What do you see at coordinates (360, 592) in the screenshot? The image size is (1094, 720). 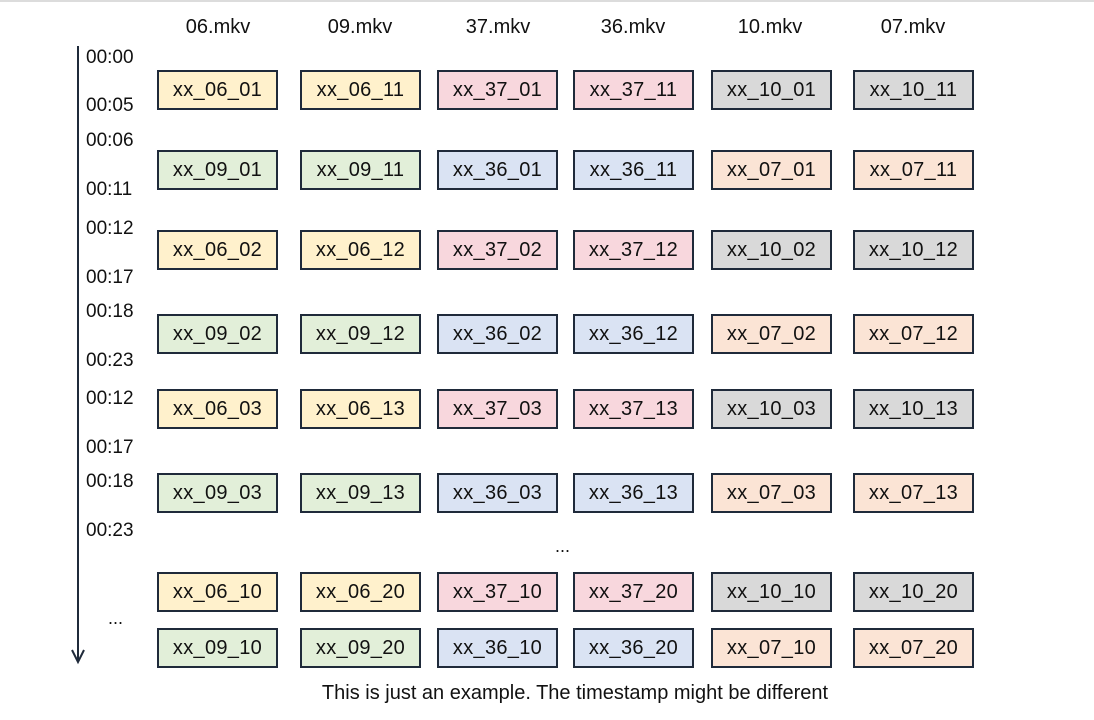 I see `clip-box: xx_06_20` at bounding box center [360, 592].